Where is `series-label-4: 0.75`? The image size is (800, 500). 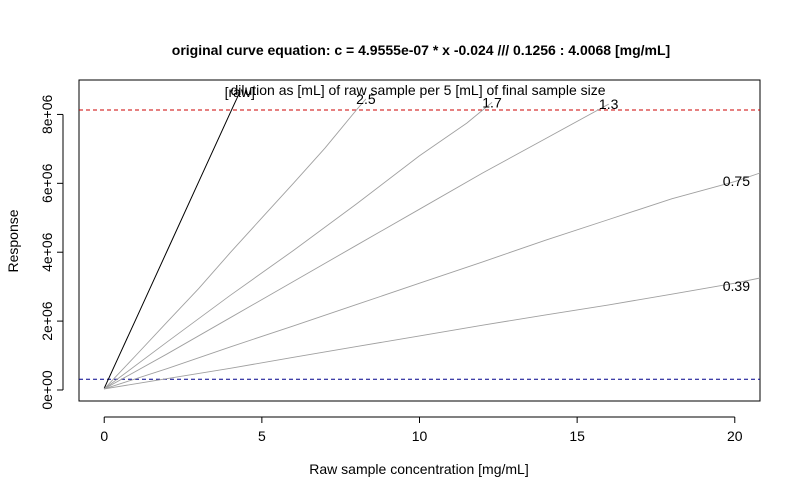
series-label-4: 0.75 is located at coordinates (736, 181).